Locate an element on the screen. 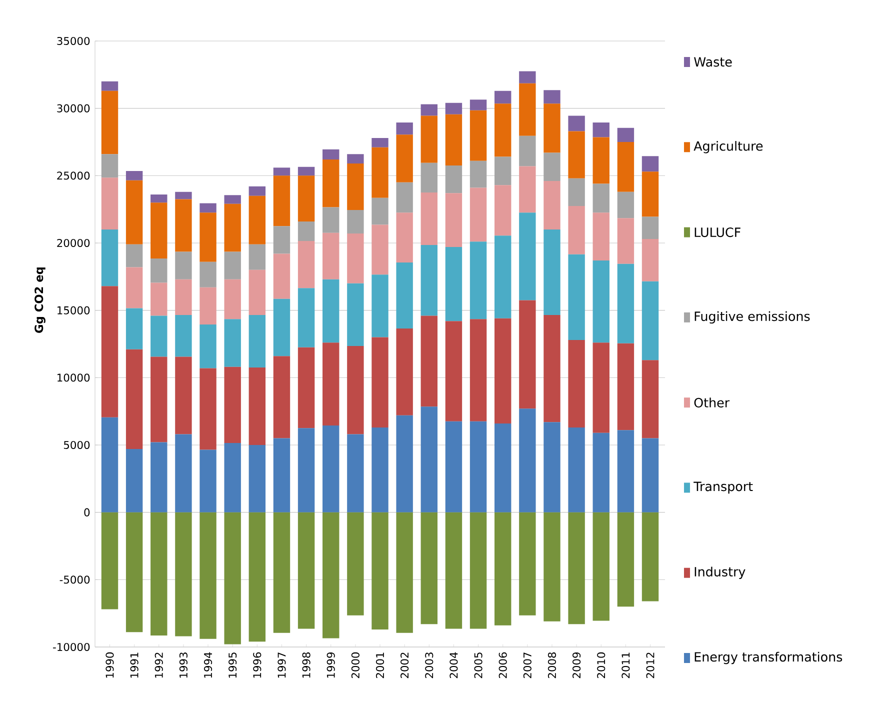 This screenshot has width=885, height=720. y-tick-label: -5000 is located at coordinates (75, 580).